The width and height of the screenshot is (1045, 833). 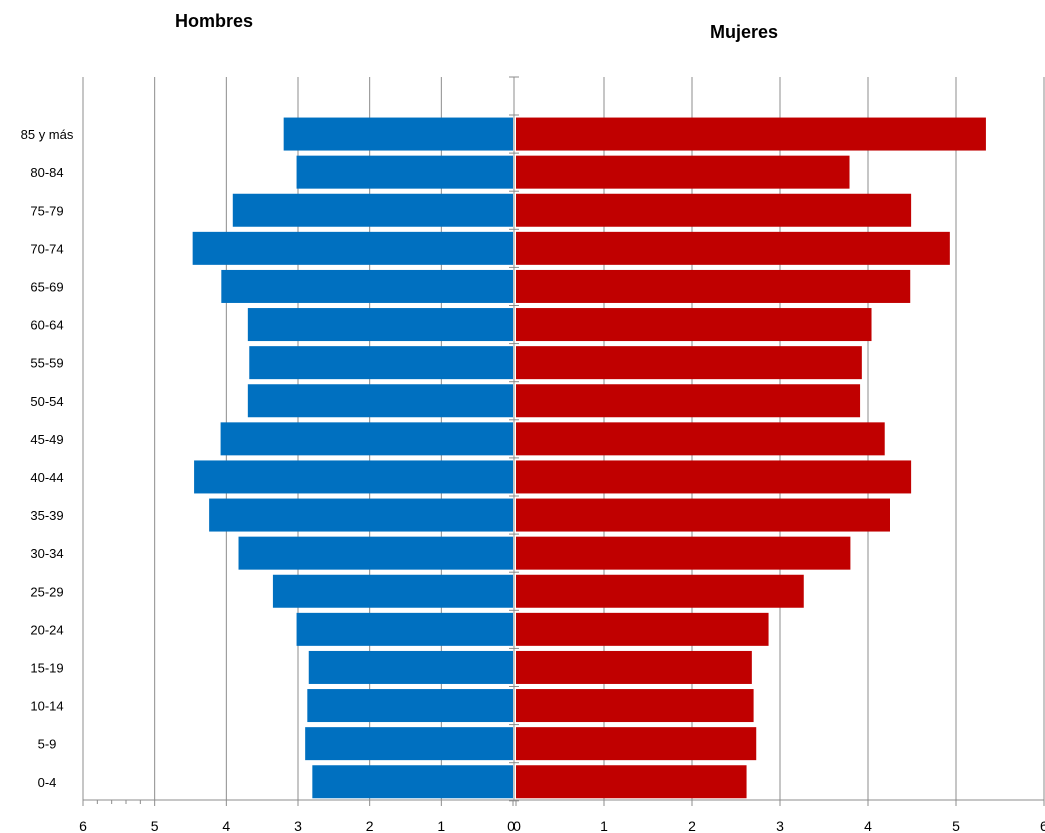 I want to click on age-group-label: 0-4, so click(x=47, y=782).